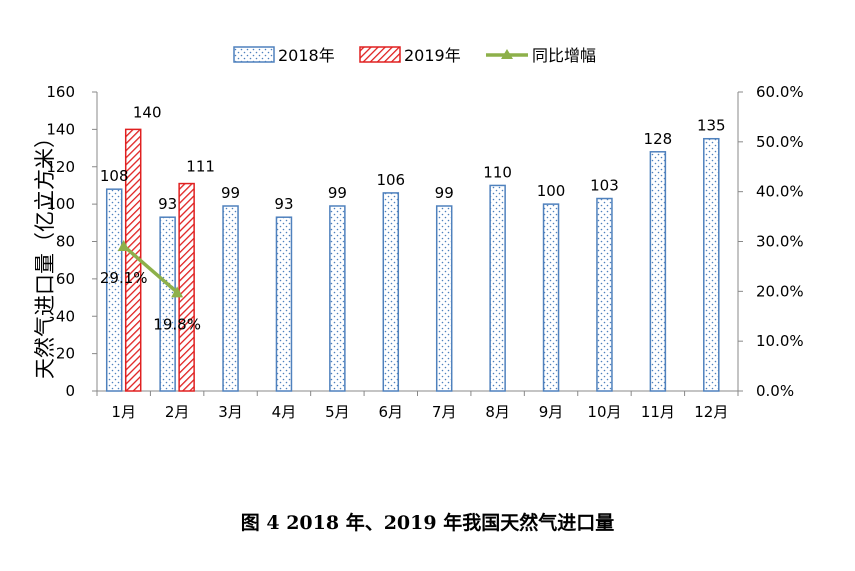  I want to click on x-tick-label: 3月, so click(230, 412).